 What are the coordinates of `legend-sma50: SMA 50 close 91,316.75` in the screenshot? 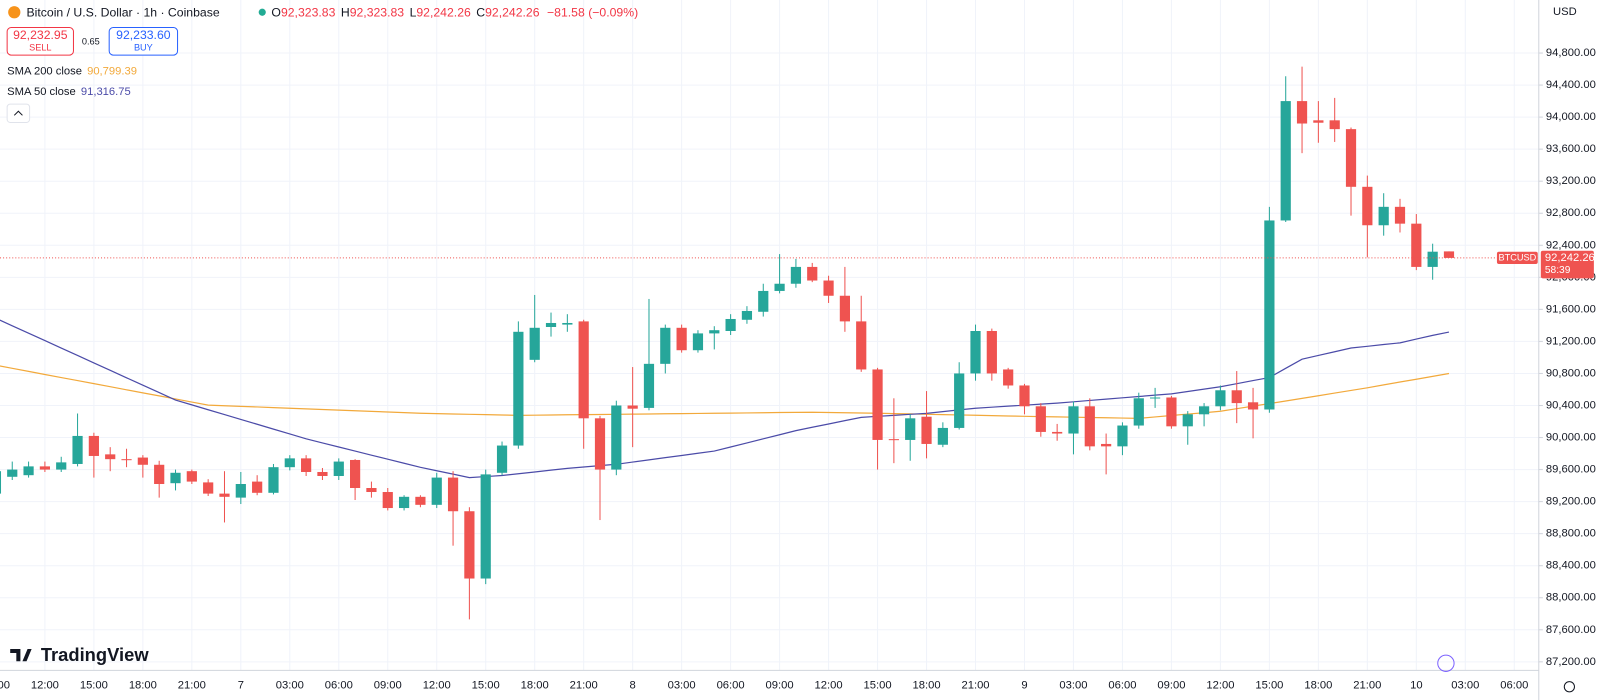 It's located at (69, 92).